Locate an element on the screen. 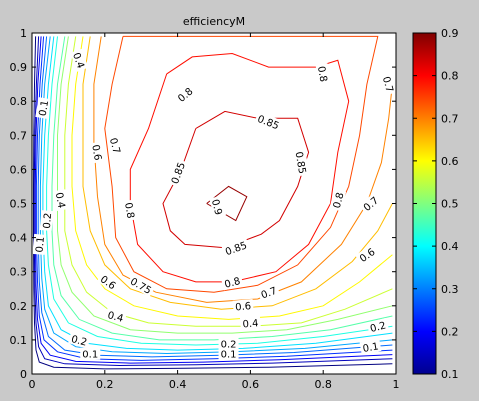  y-tick-label: 0.7 is located at coordinates (19, 135).